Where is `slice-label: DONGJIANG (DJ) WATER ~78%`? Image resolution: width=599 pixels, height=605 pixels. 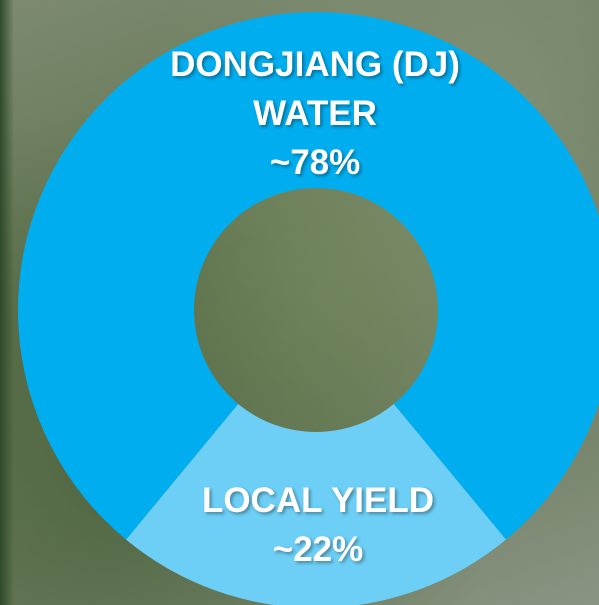
slice-label: DONGJIANG (DJ) WATER ~78% is located at coordinates (315, 113).